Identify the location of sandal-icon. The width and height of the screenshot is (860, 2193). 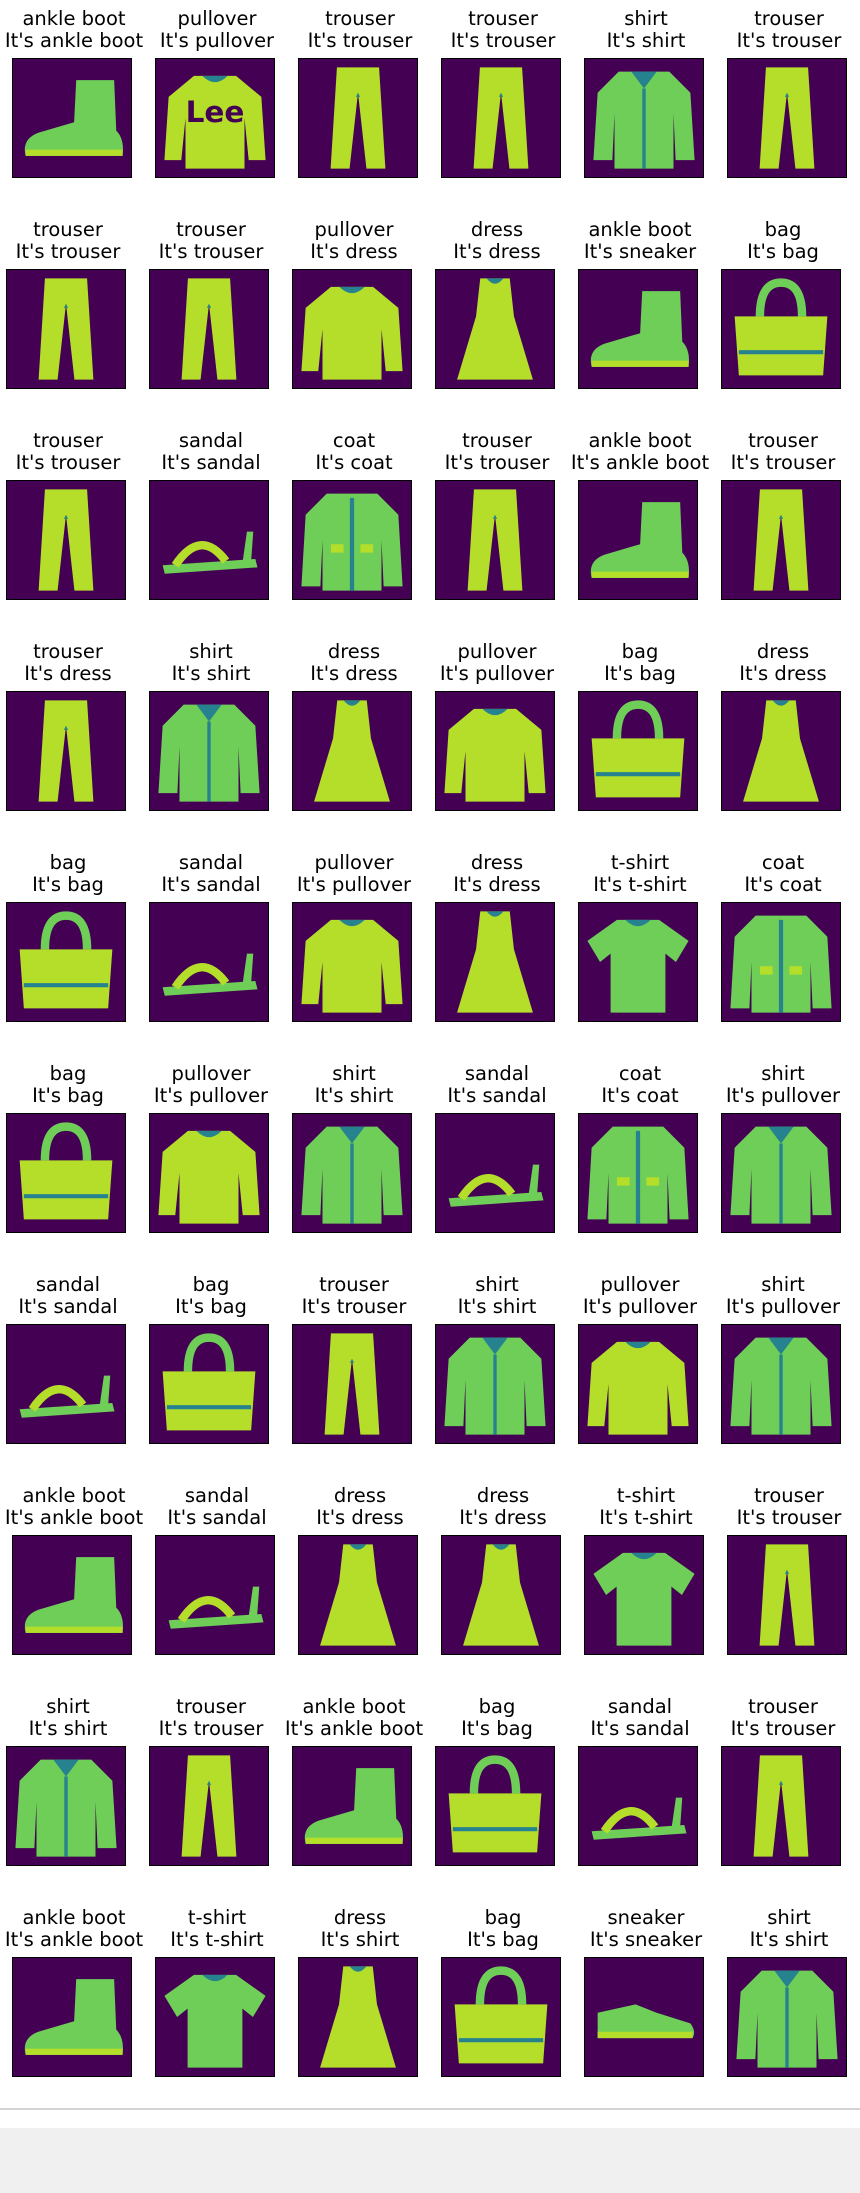
(639, 1818).